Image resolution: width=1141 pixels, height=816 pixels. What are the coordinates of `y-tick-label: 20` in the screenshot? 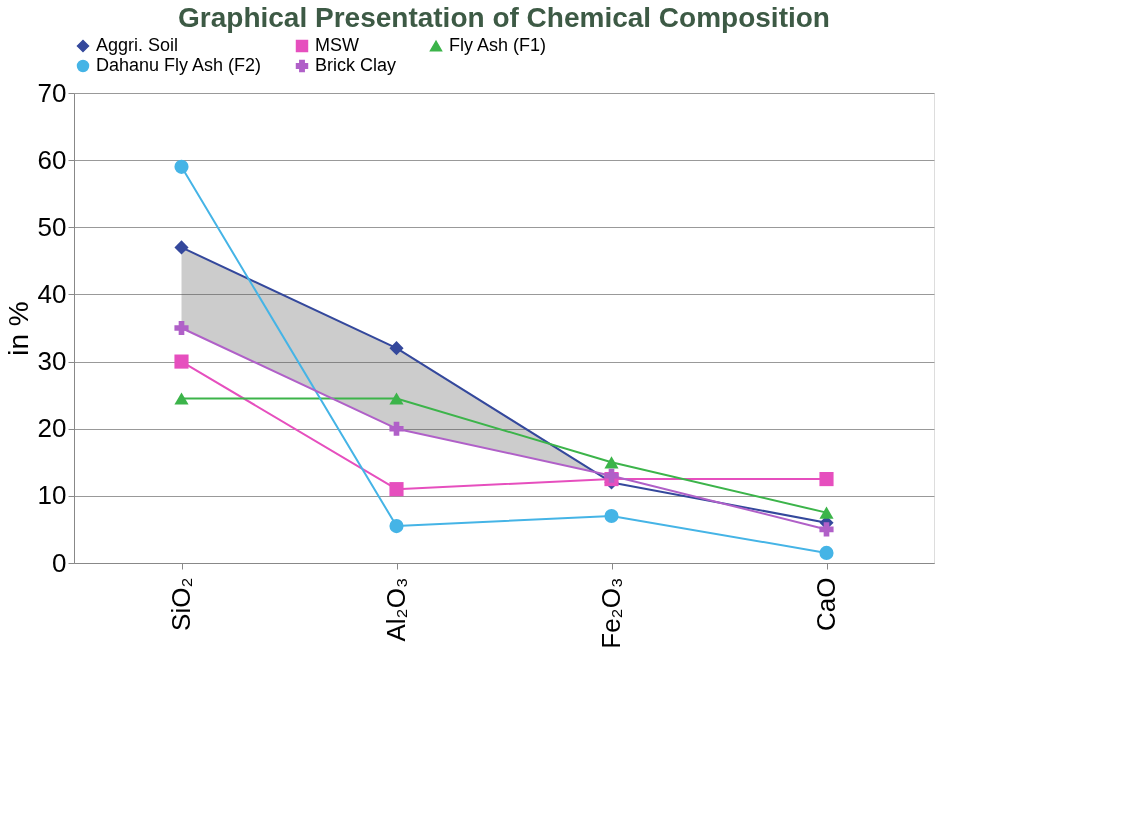 It's located at (52, 428).